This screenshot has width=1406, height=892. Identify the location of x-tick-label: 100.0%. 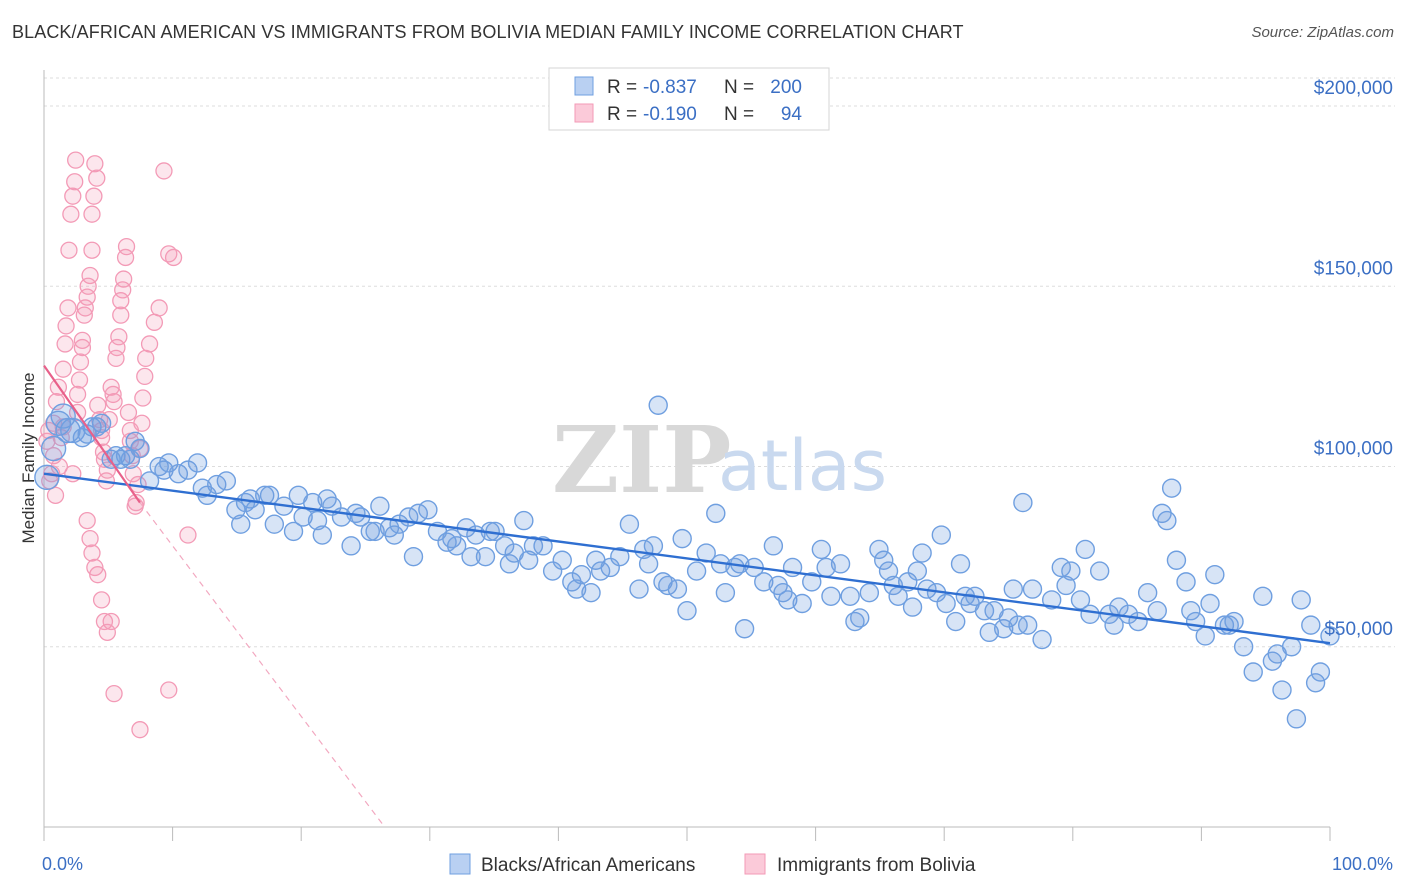
(1362, 864).